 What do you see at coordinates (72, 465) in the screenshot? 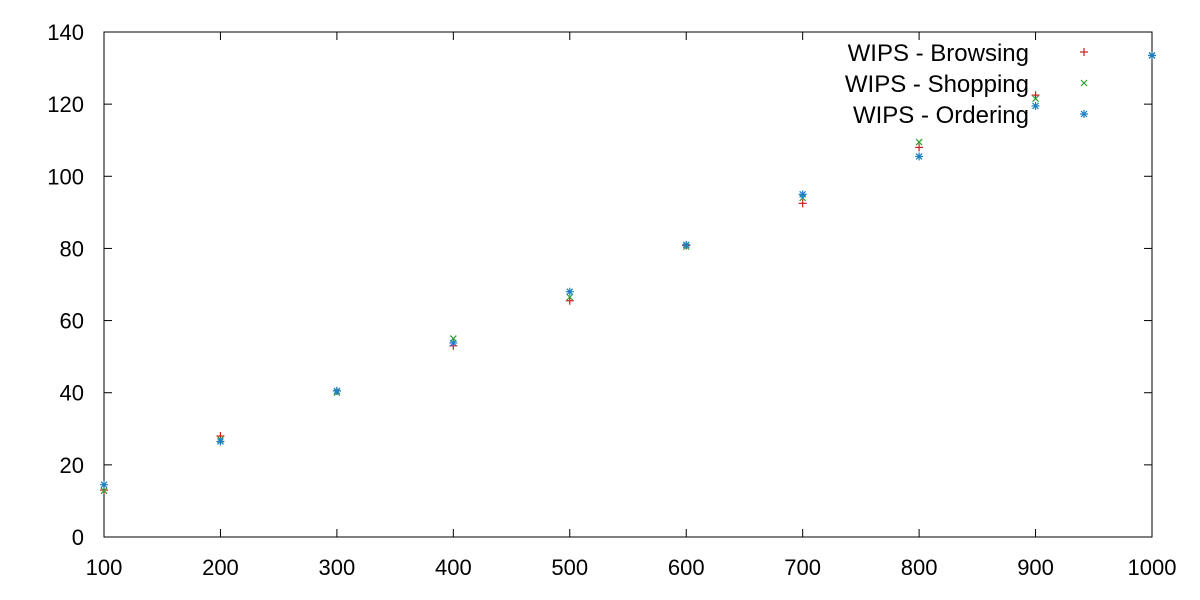
I see `y-tick-label: 20` at bounding box center [72, 465].